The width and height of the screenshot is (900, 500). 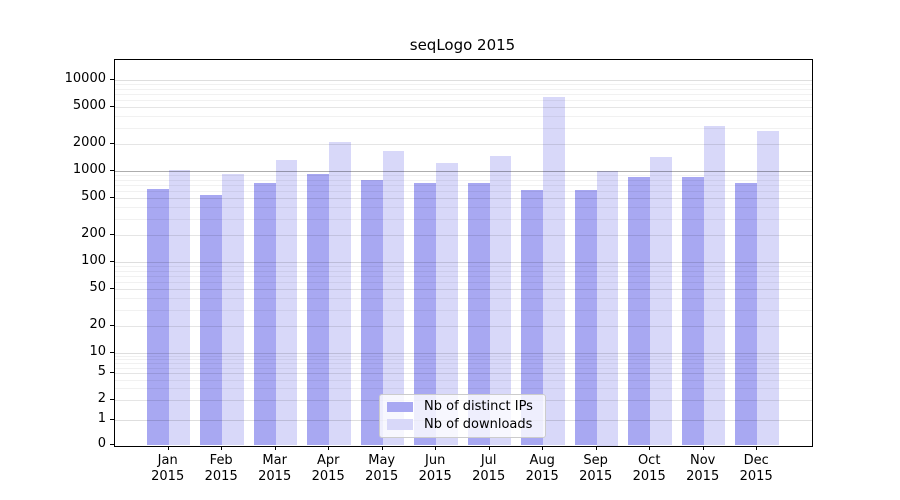 I want to click on x-tick-label-feb: Feb 2015, so click(x=221, y=468).